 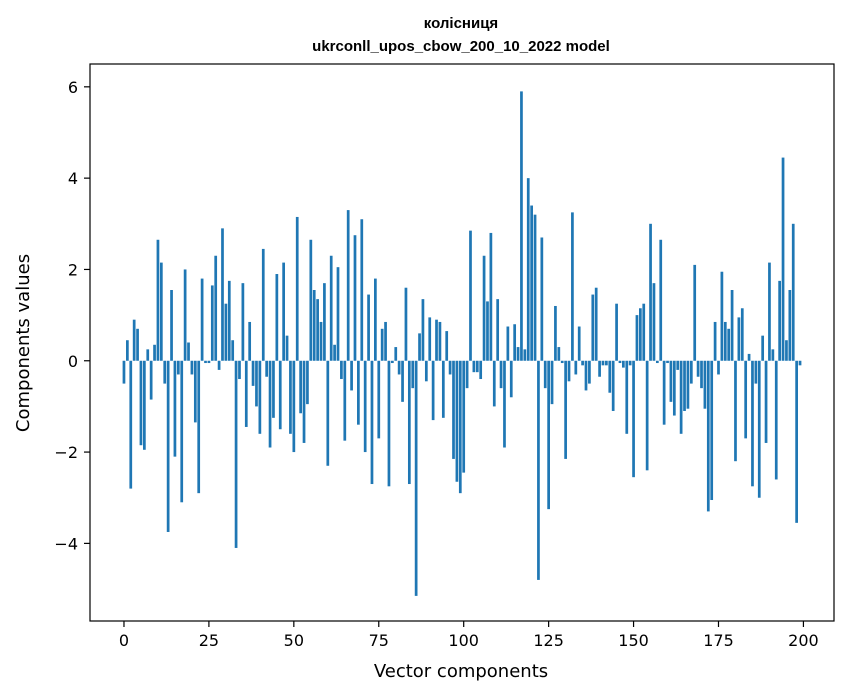 What do you see at coordinates (124, 640) in the screenshot?
I see `x-tick-label: 0` at bounding box center [124, 640].